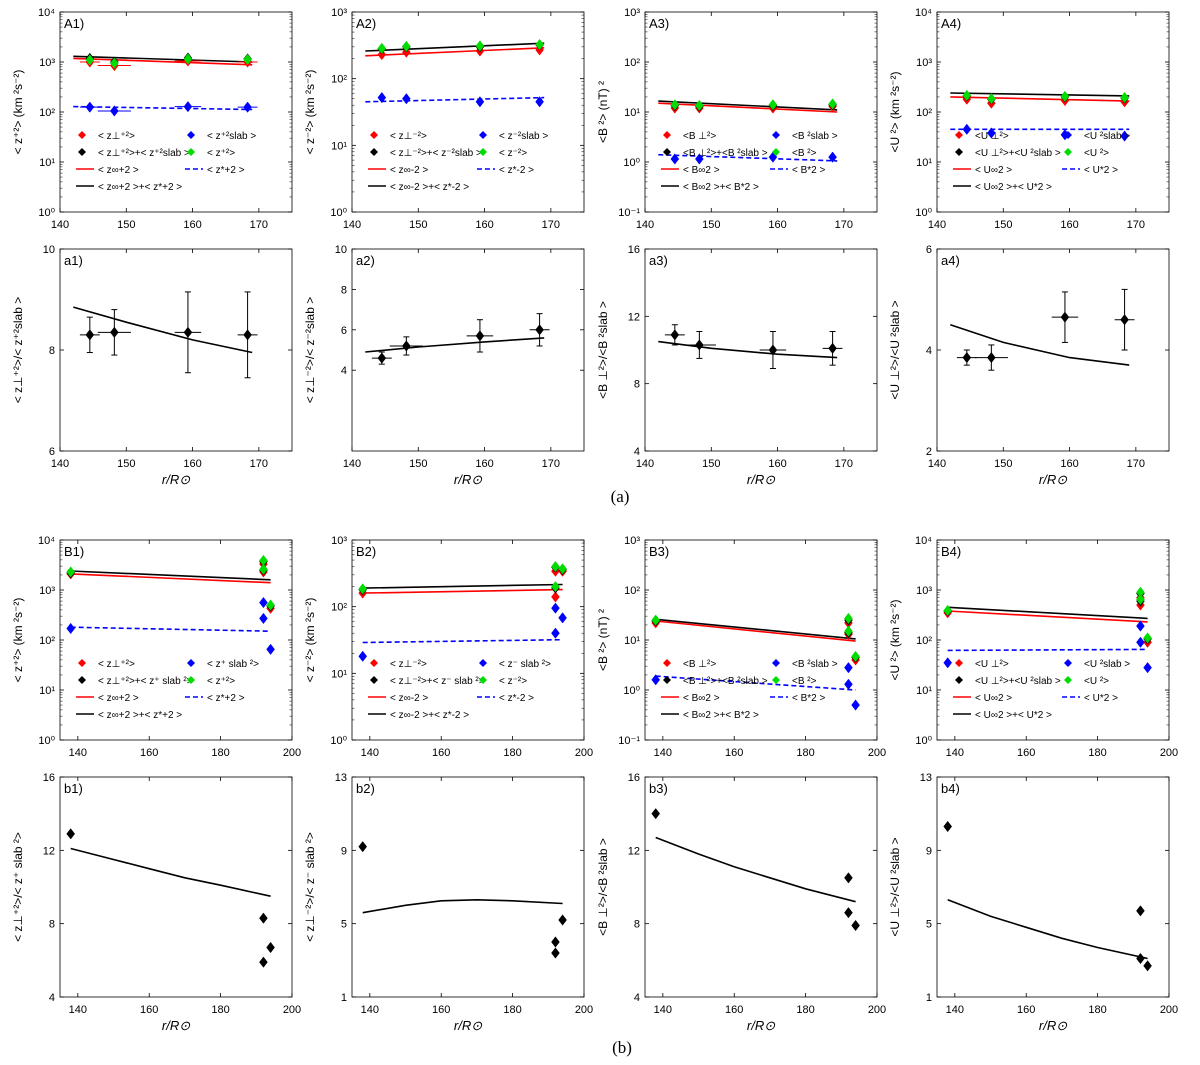 This screenshot has width=1200, height=1065. What do you see at coordinates (895, 640) in the screenshot?
I see `y-axis-label: <U ²> (km ²s⁻²)` at bounding box center [895, 640].